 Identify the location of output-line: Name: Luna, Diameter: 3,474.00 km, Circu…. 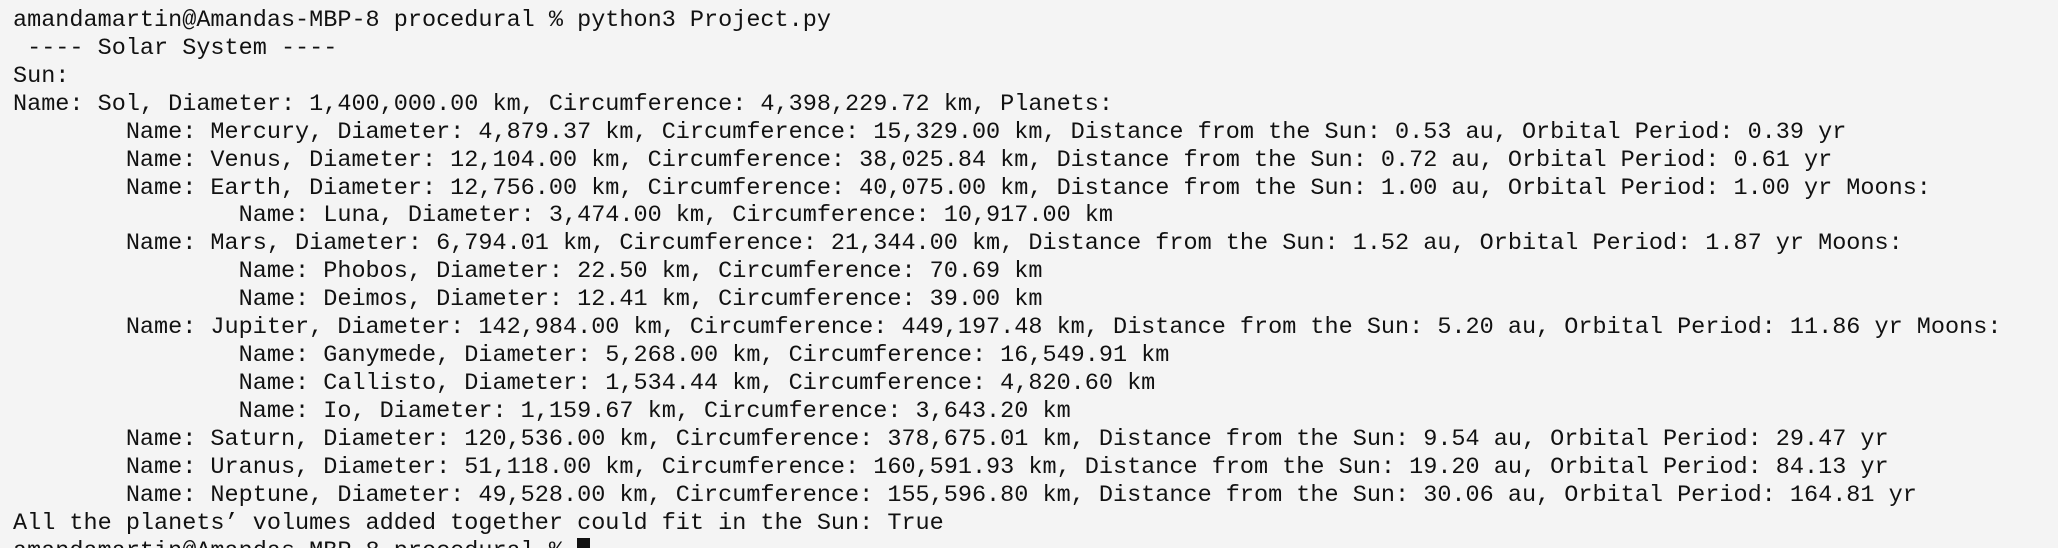
(563, 216).